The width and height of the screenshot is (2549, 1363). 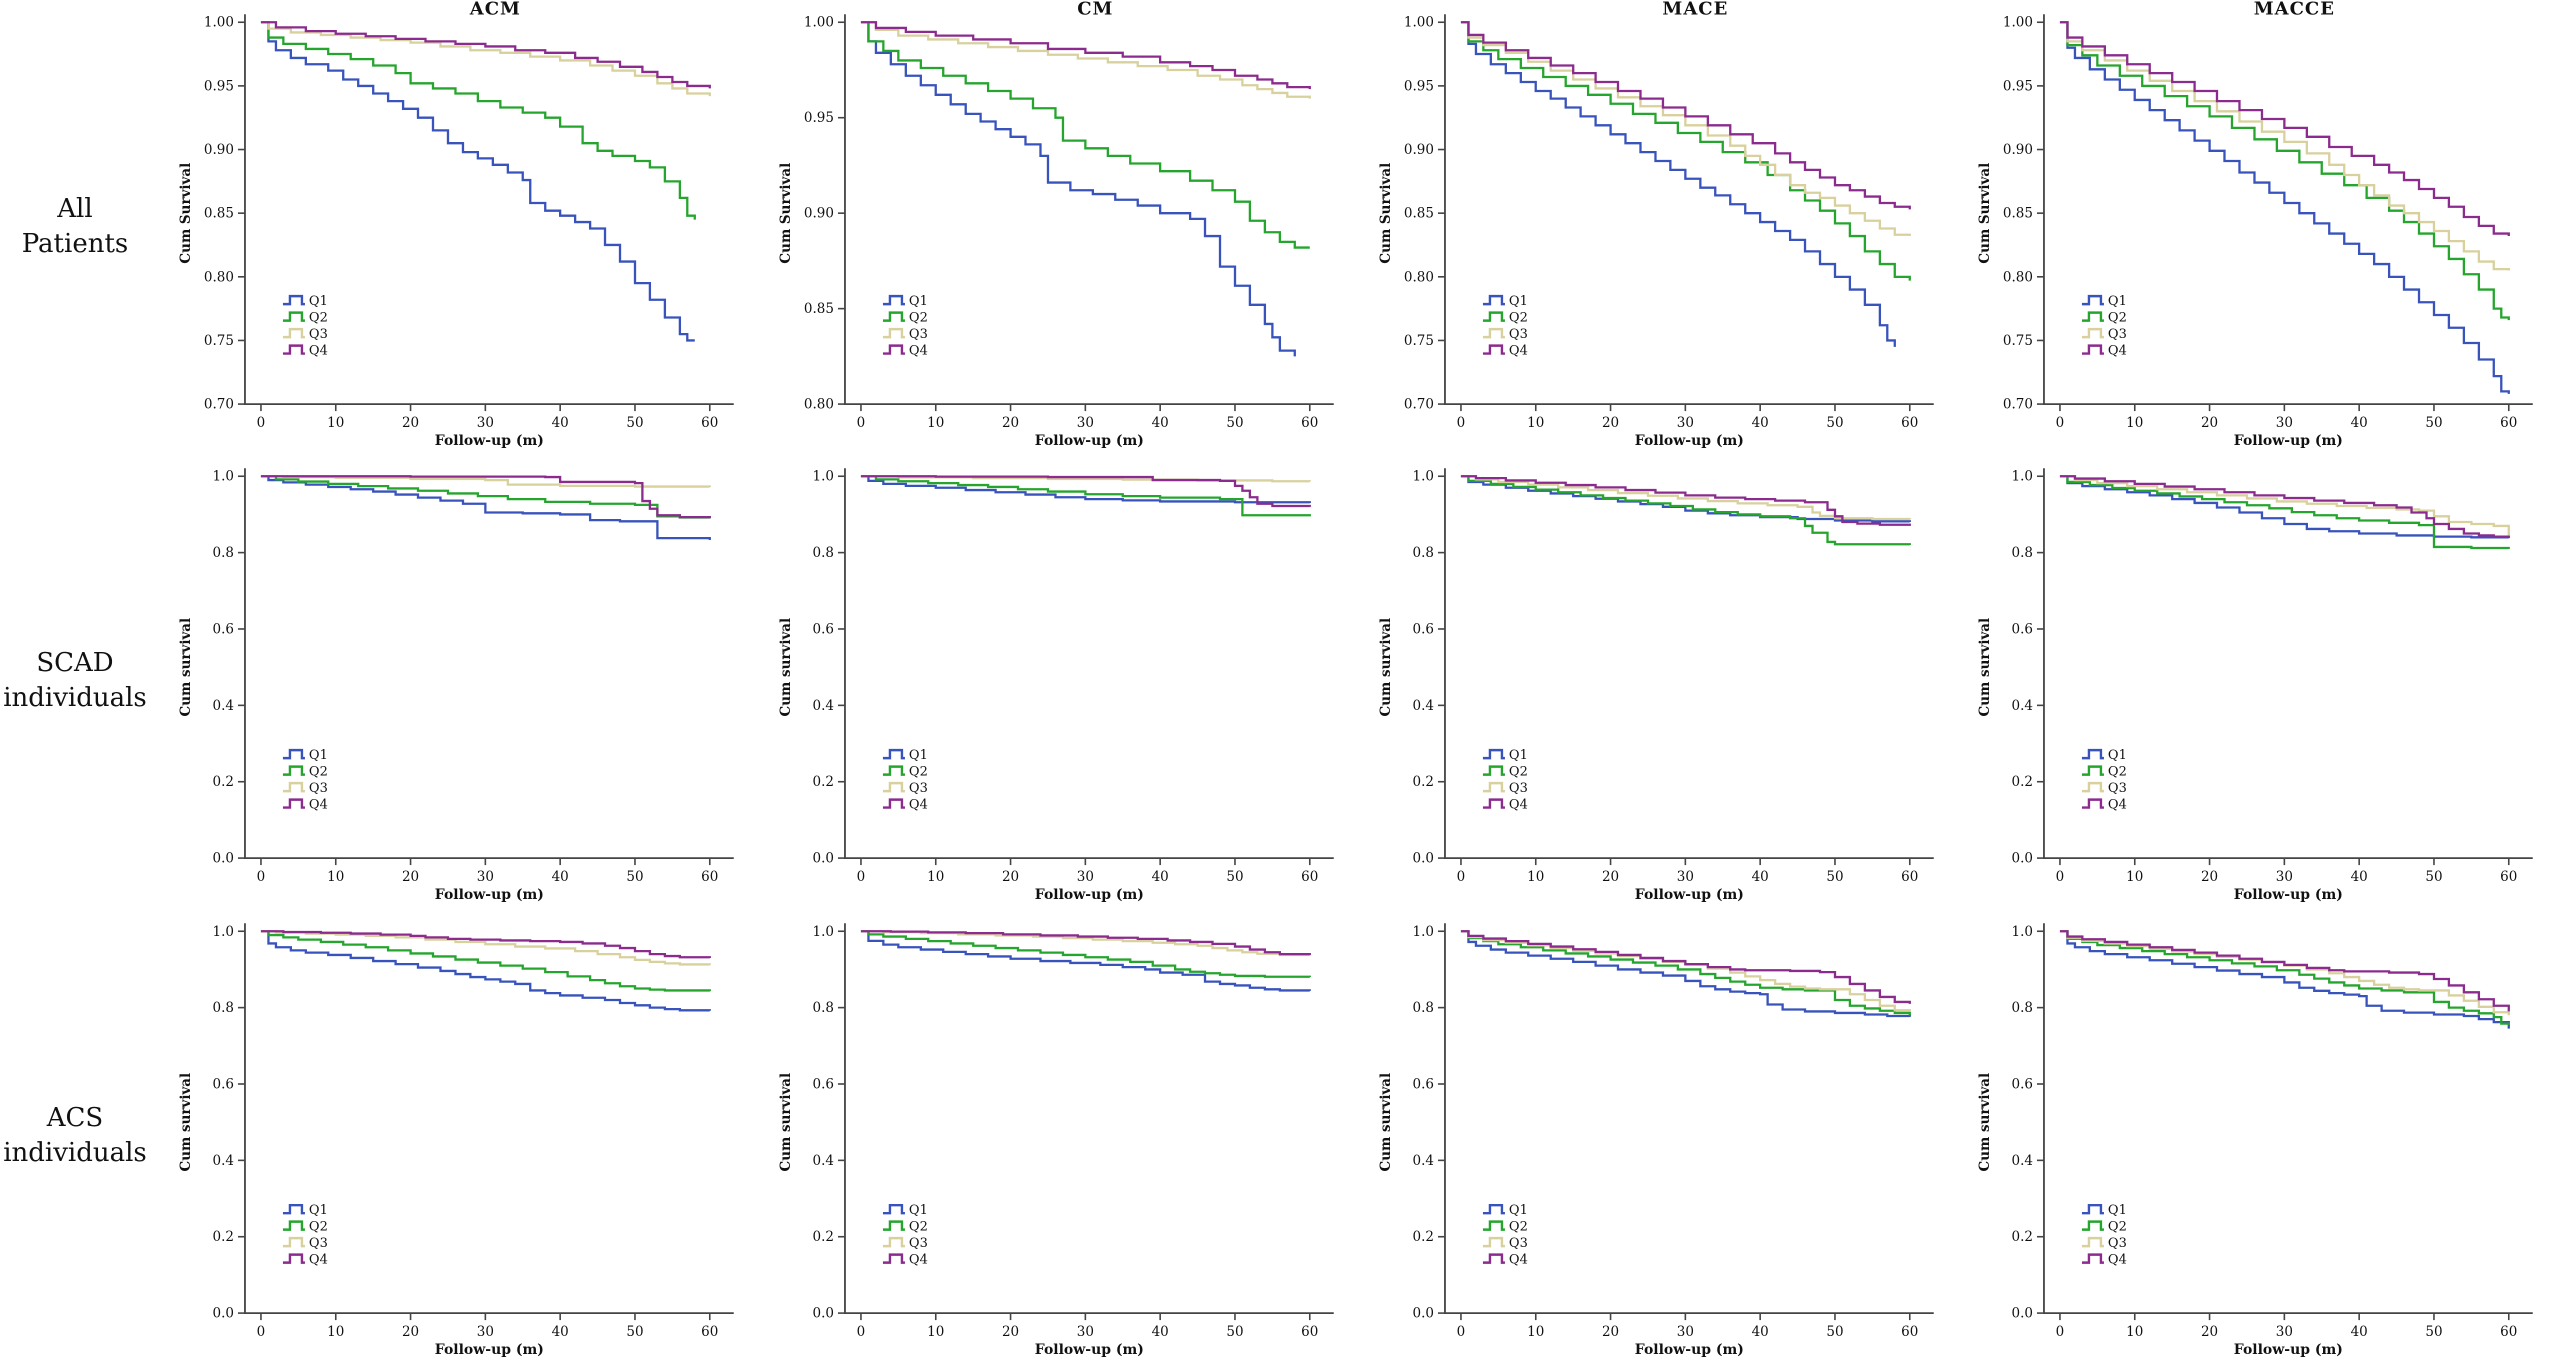 I want to click on row-label-line: SCAD, so click(x=75, y=663).